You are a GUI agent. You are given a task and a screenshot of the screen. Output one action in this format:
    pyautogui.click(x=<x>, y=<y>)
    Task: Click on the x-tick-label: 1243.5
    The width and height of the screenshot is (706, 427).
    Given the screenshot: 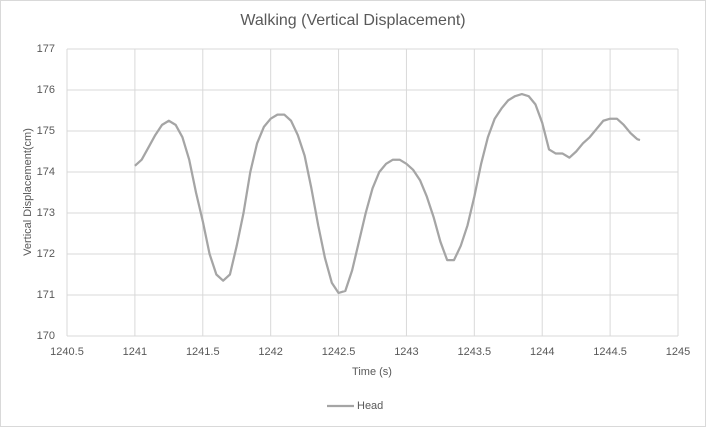 What is the action you would take?
    pyautogui.click(x=475, y=352)
    